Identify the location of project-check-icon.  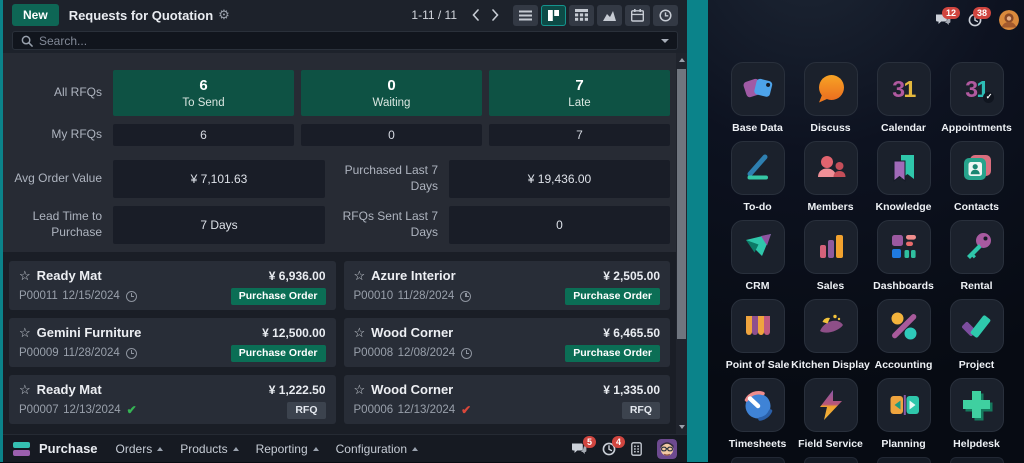
(975, 326).